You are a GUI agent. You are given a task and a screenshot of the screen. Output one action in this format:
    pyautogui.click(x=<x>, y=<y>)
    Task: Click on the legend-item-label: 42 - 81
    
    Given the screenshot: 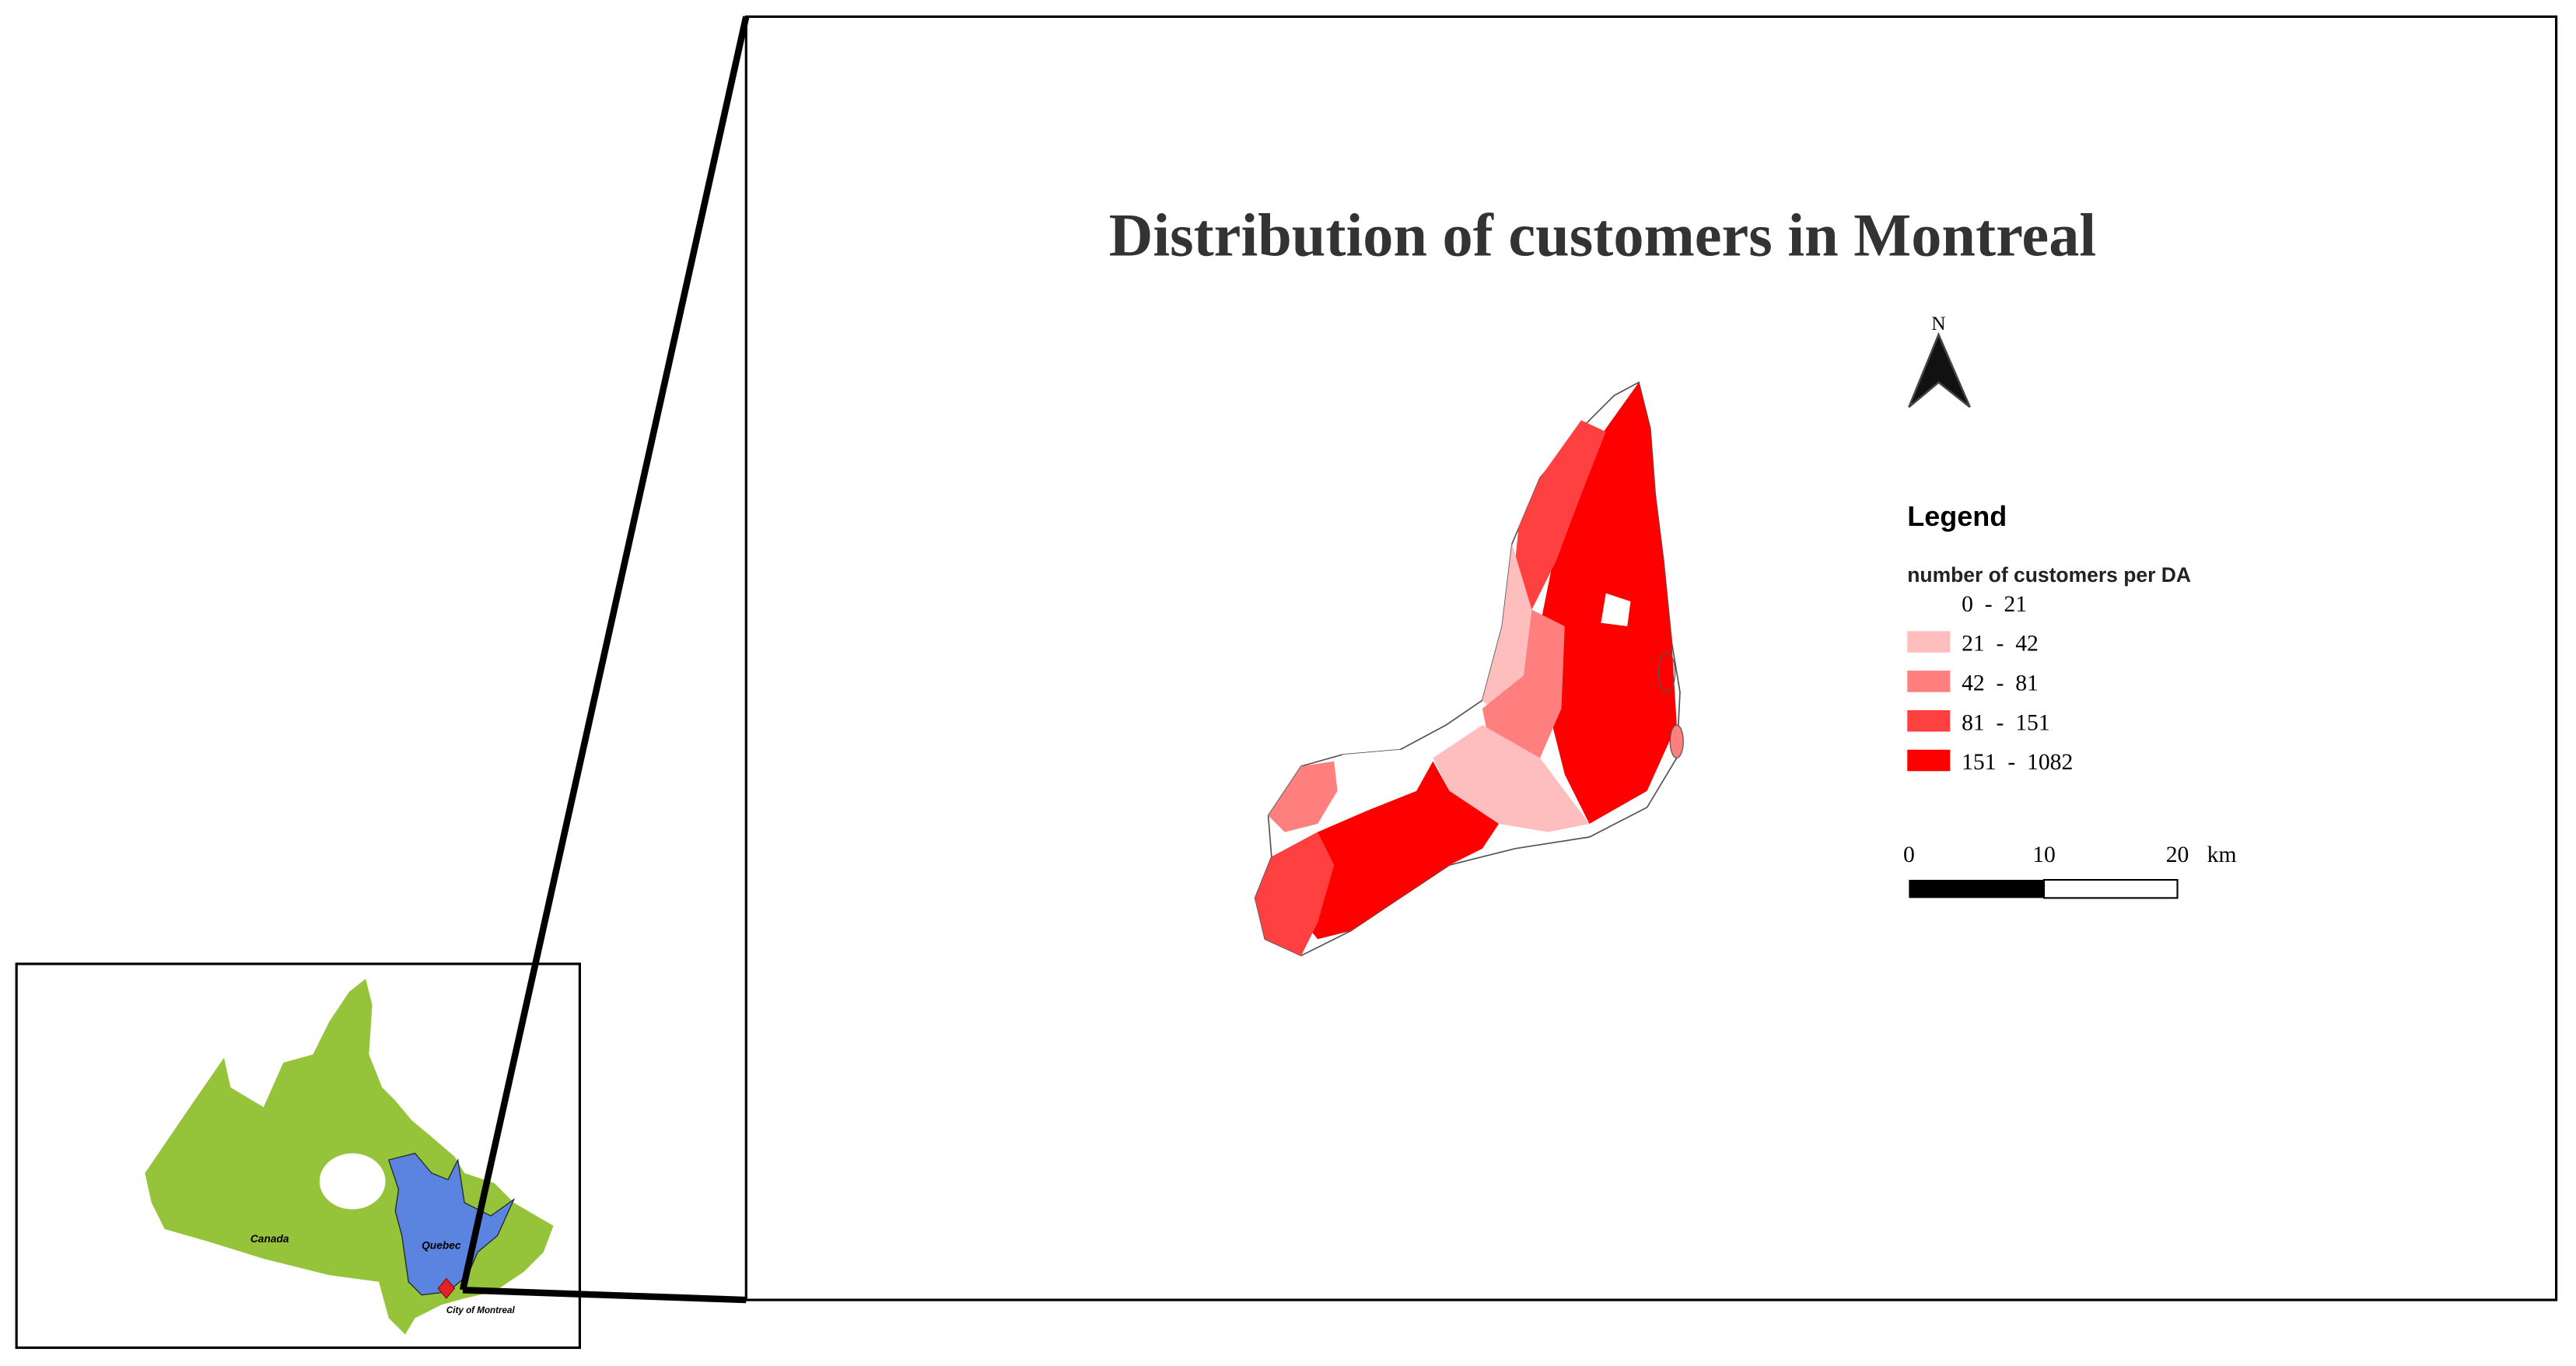 What is the action you would take?
    pyautogui.click(x=2001, y=684)
    